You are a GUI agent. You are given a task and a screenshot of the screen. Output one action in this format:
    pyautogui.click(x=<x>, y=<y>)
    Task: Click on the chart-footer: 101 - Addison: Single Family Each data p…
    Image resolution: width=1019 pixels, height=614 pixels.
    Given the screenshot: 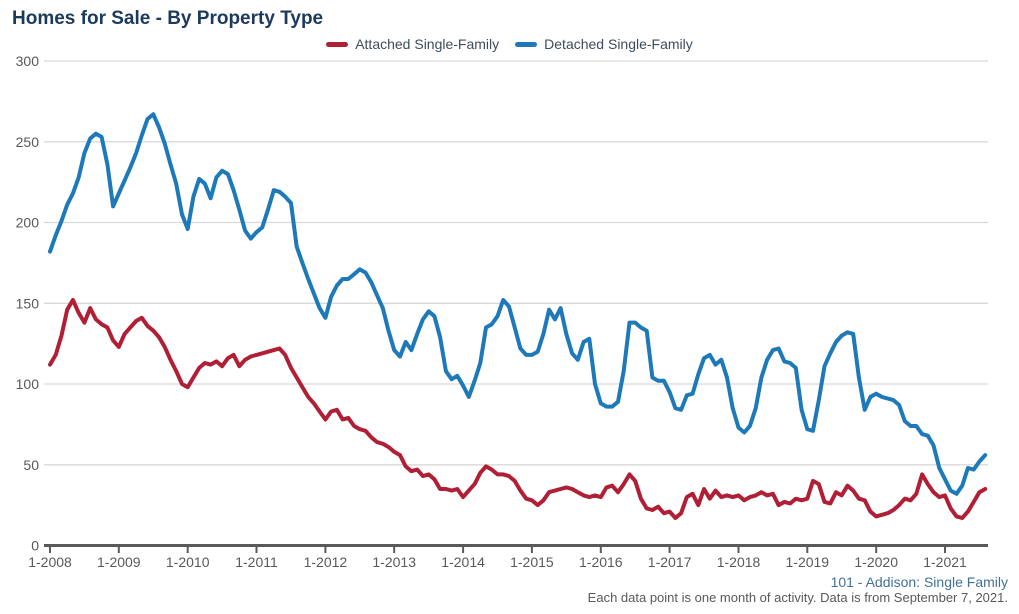 What is the action you would take?
    pyautogui.click(x=798, y=590)
    